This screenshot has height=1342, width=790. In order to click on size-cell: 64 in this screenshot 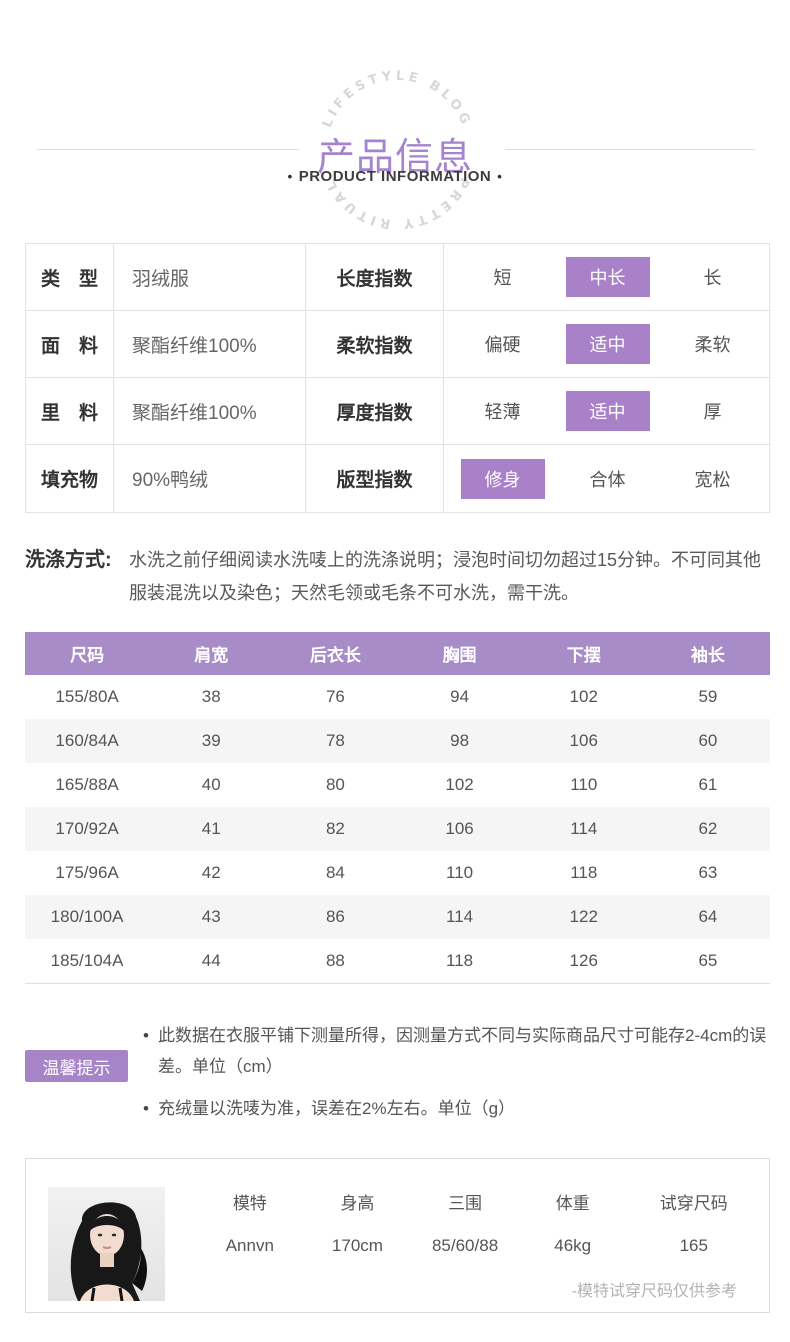, I will do `click(708, 916)`.